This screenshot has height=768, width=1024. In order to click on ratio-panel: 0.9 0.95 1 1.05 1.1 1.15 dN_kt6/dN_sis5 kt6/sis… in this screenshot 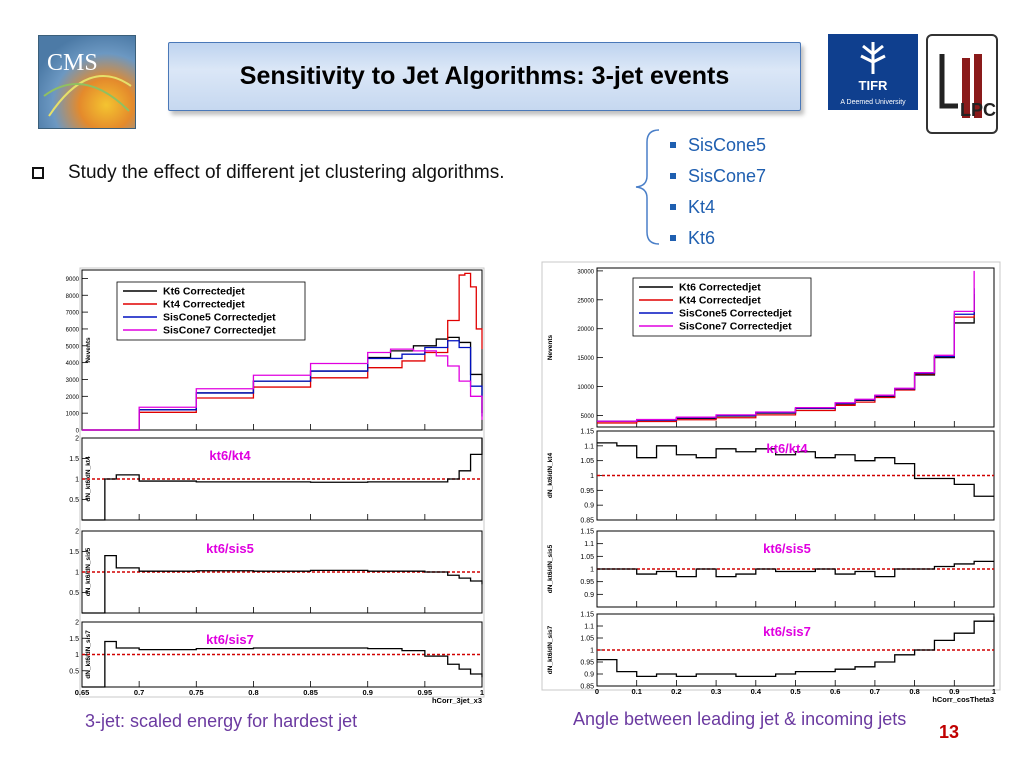, I will do `click(771, 568)`.